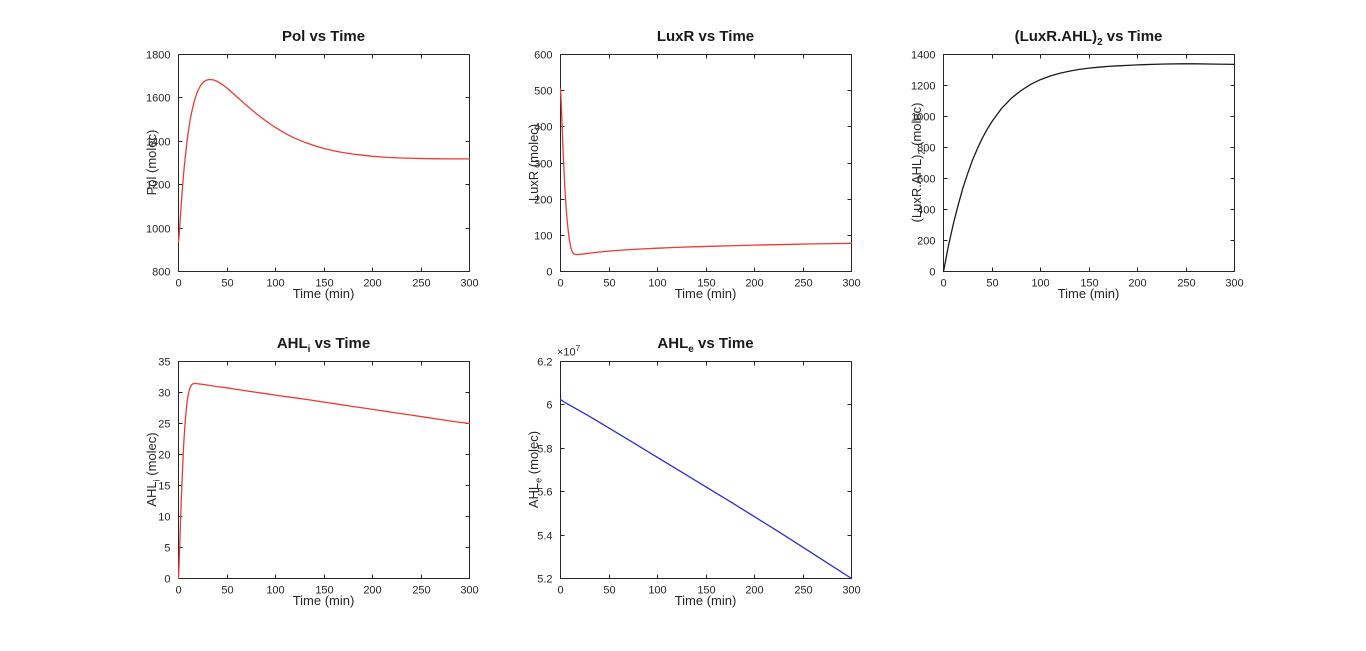  I want to click on y-tick-label: 5.4, so click(544, 537).